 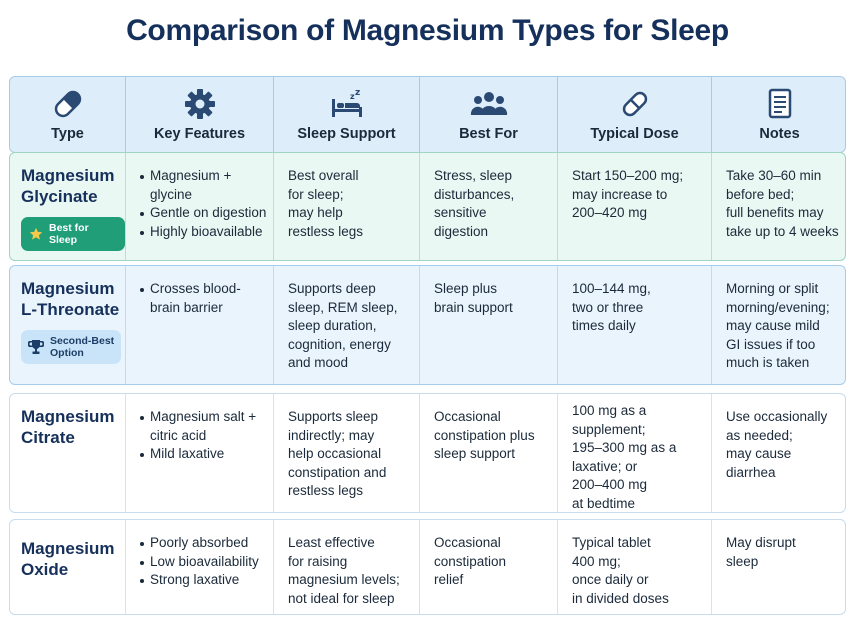 I want to click on header-notes: Notes, so click(x=779, y=114).